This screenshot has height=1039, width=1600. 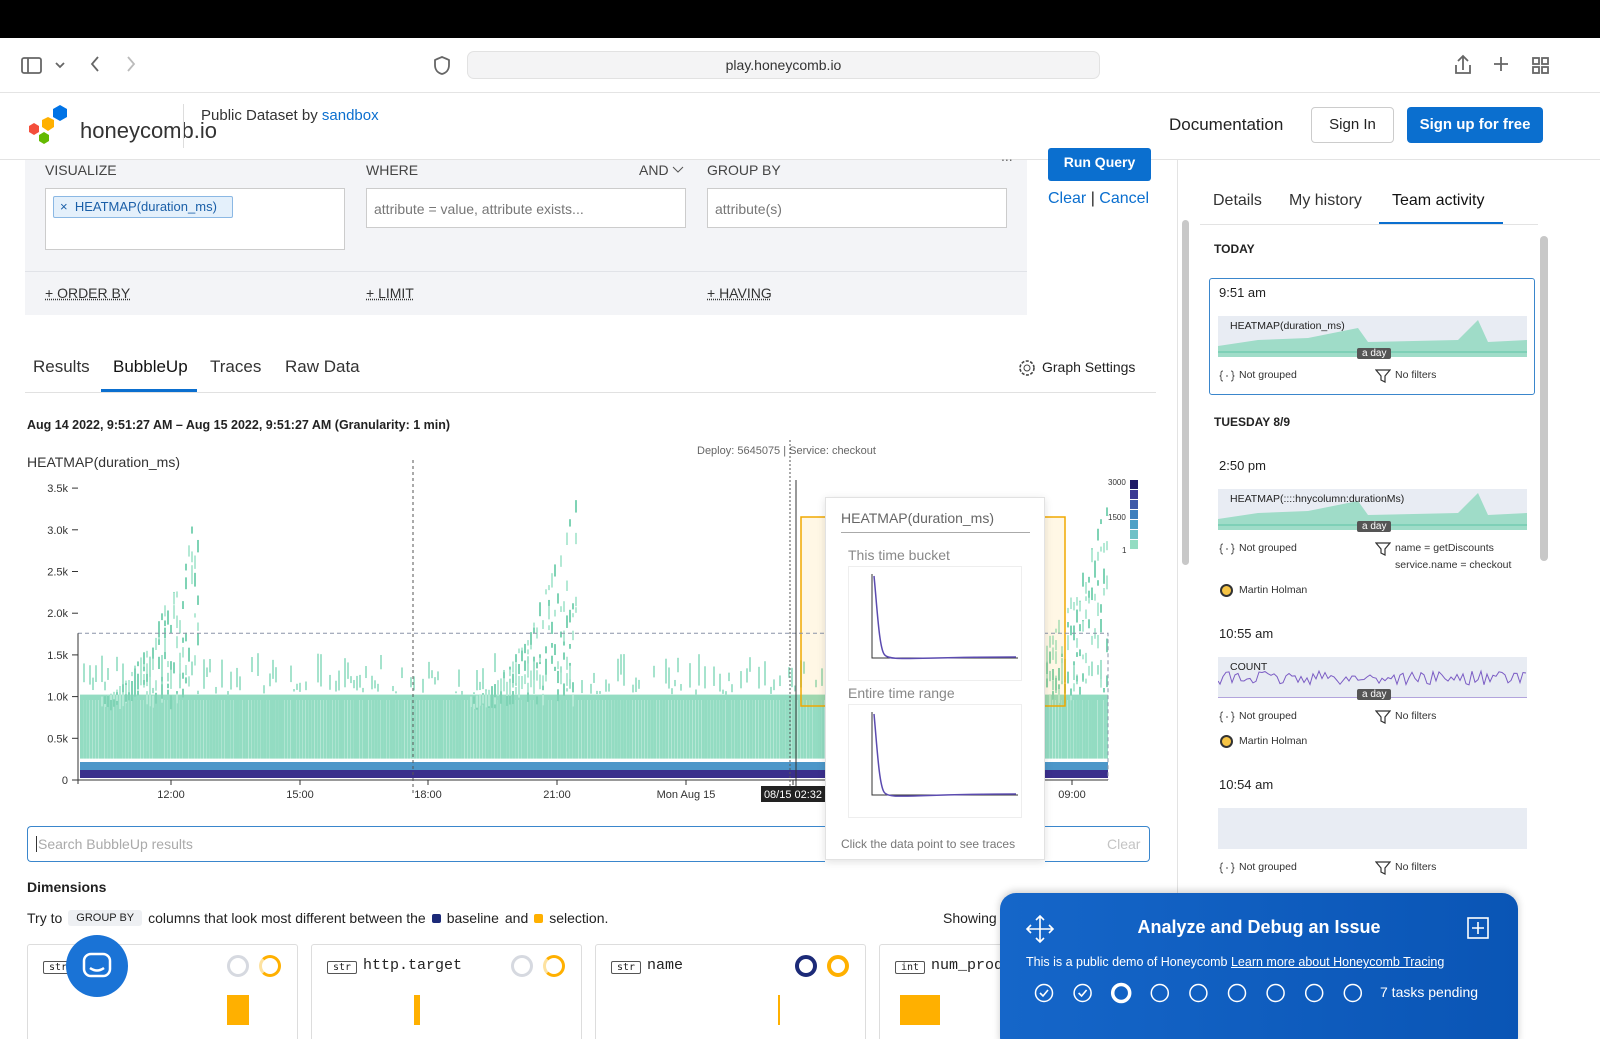 What do you see at coordinates (1226, 125) in the screenshot?
I see `documentation-link: Documentation` at bounding box center [1226, 125].